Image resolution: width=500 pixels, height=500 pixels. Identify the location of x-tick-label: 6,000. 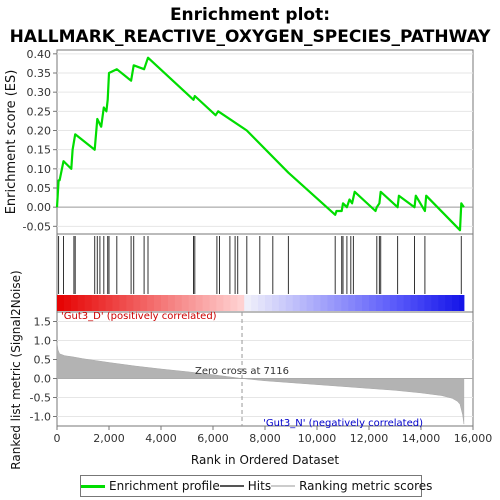
(213, 438).